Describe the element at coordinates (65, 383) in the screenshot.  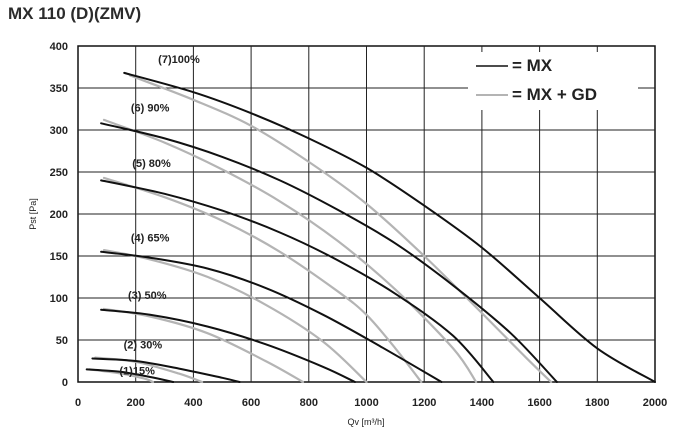
I see `y-tick-label: 0` at that location.